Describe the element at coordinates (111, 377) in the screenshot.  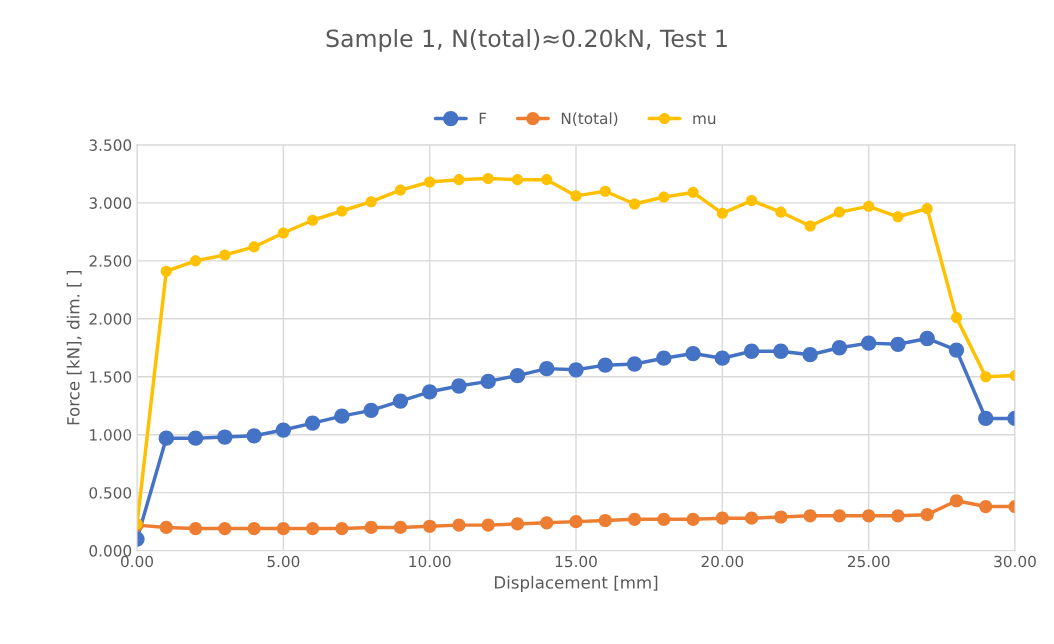
I see `y-tick-label: 1.500` at that location.